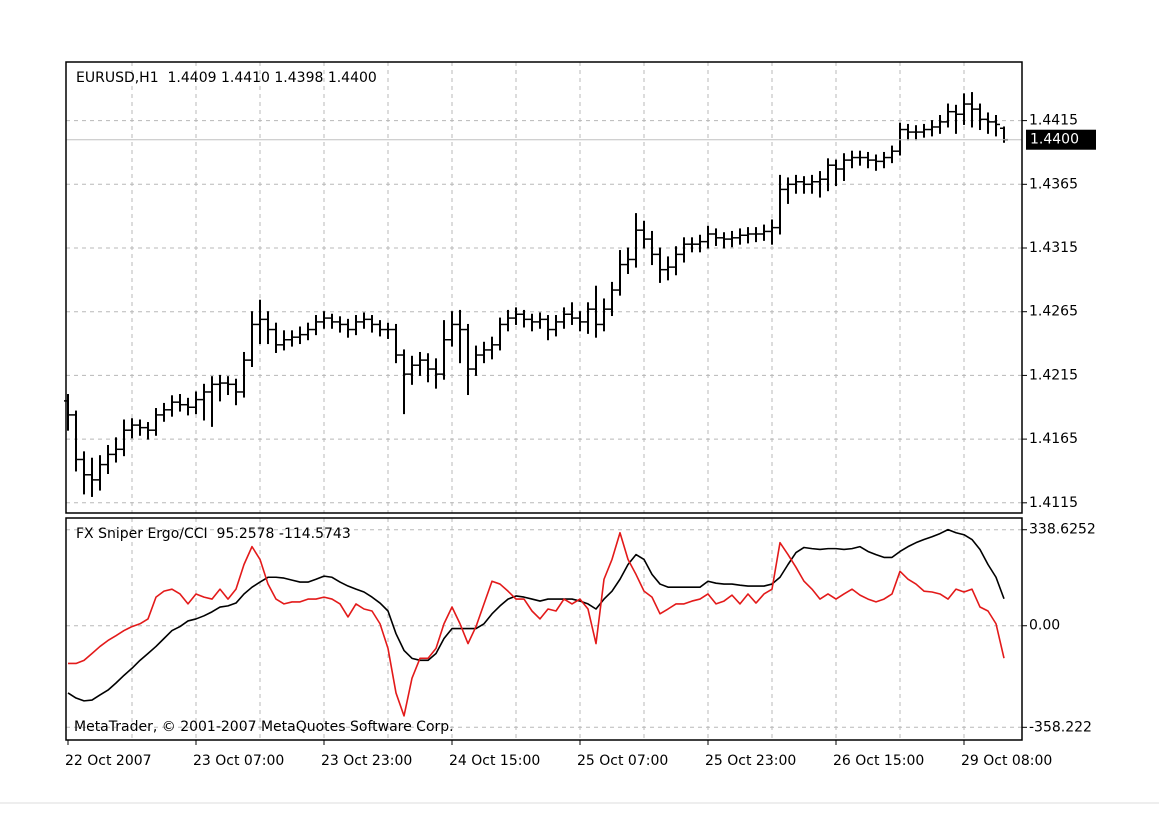 The image size is (1159, 813). I want to click on y-tick-label: 1.4265, so click(1053, 312).